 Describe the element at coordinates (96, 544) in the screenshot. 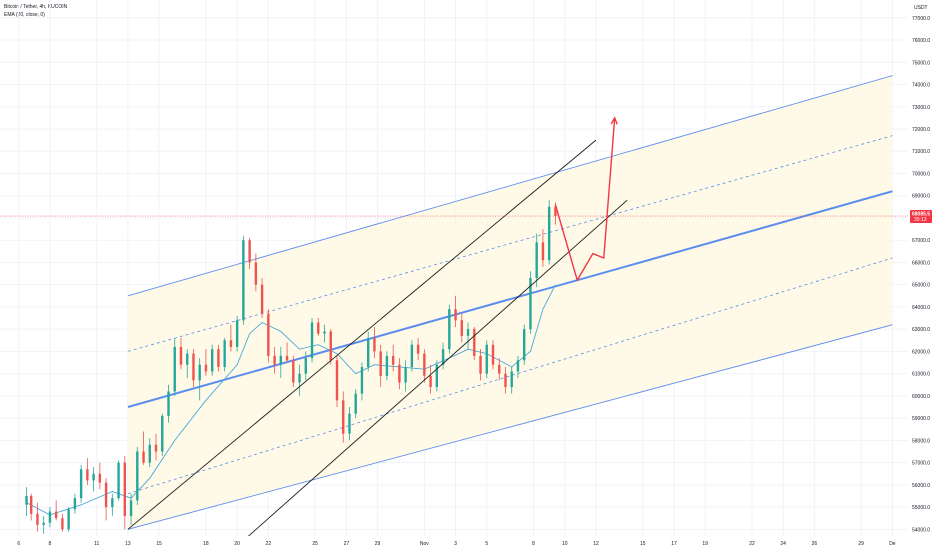

I see `time-tick-label: 11` at that location.